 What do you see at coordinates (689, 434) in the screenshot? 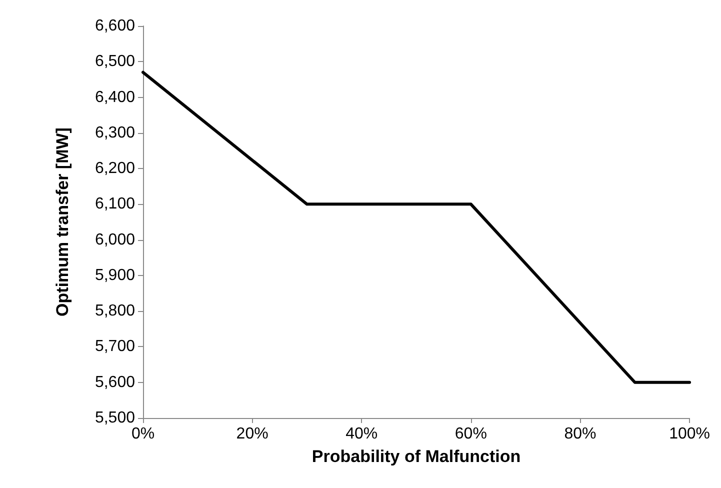
I see `x-tick-label: 100%` at bounding box center [689, 434].